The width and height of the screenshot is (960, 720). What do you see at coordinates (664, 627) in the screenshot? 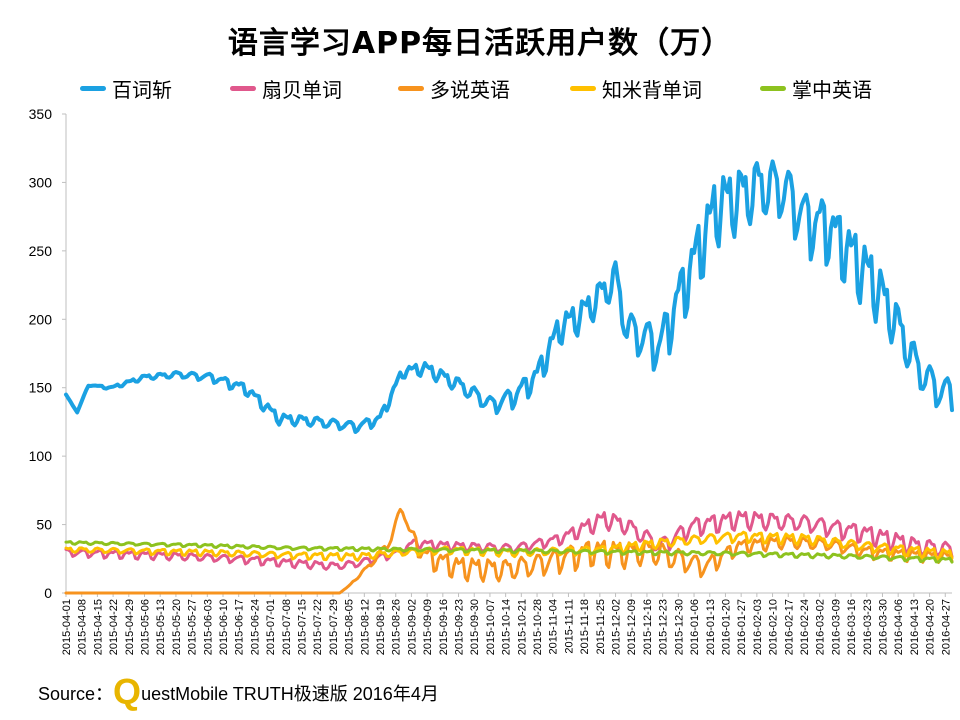
I see `x-tick-label: 2015-12-23` at bounding box center [664, 627].